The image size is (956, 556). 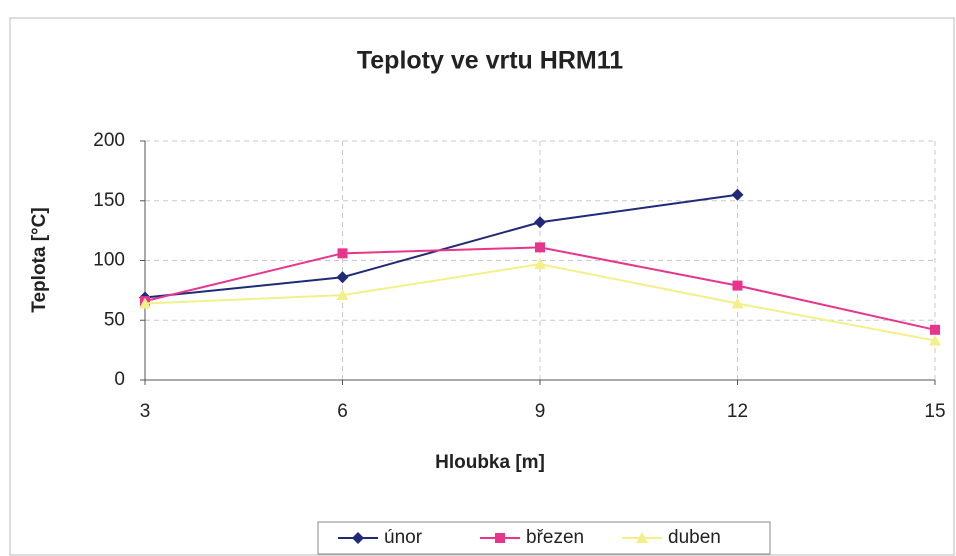 What do you see at coordinates (490, 462) in the screenshot?
I see `x-axis-label: Hloubka [m]` at bounding box center [490, 462].